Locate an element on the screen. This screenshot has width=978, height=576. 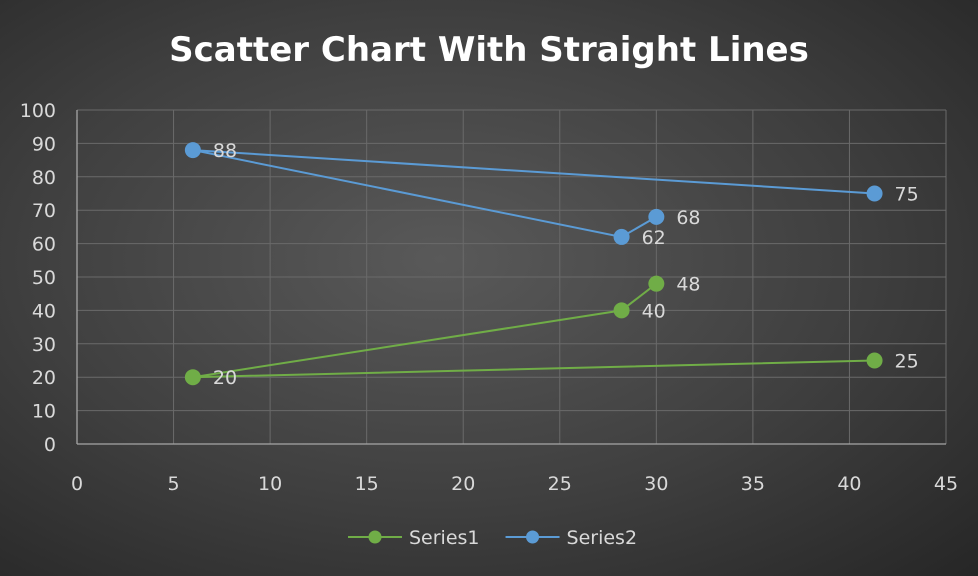
x-tick-label: 35 is located at coordinates (753, 484).